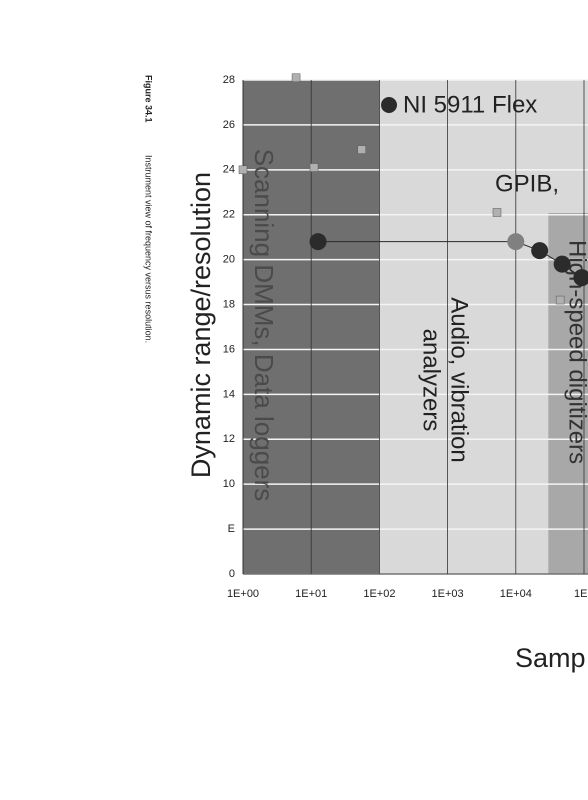 The image size is (588, 800). Describe the element at coordinates (229, 484) in the screenshot. I see `y-tick-label: 10` at that location.